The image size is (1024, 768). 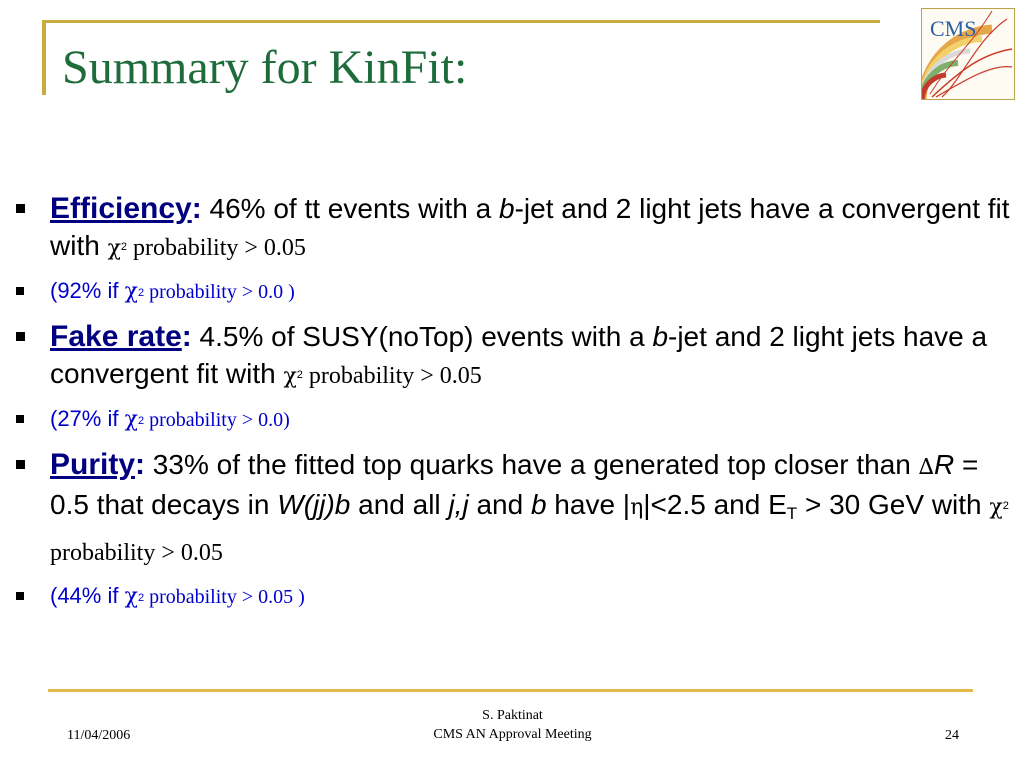 What do you see at coordinates (87, 290) in the screenshot?
I see `sub-bullet-text: (92% if` at bounding box center [87, 290].